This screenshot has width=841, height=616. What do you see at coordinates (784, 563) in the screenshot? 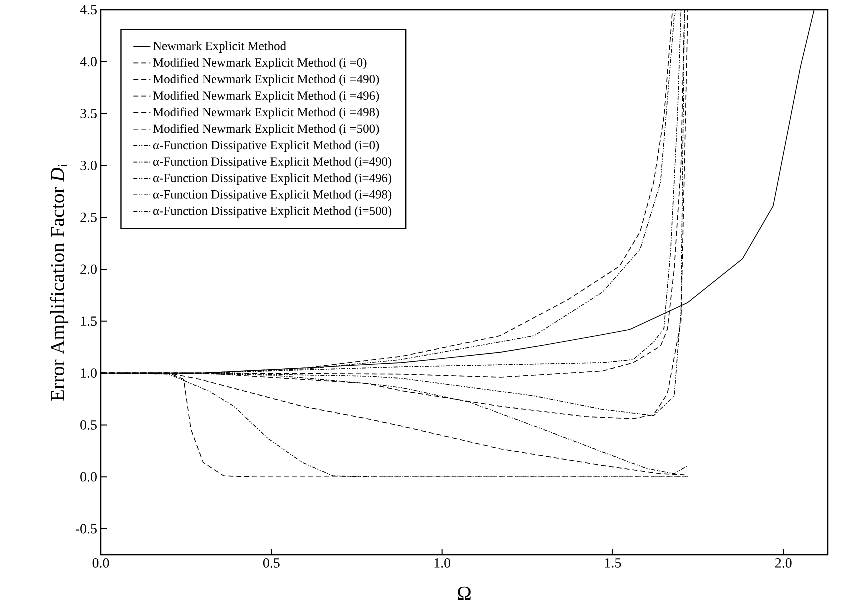
I see `x-tick-label: 2.0` at bounding box center [784, 563].